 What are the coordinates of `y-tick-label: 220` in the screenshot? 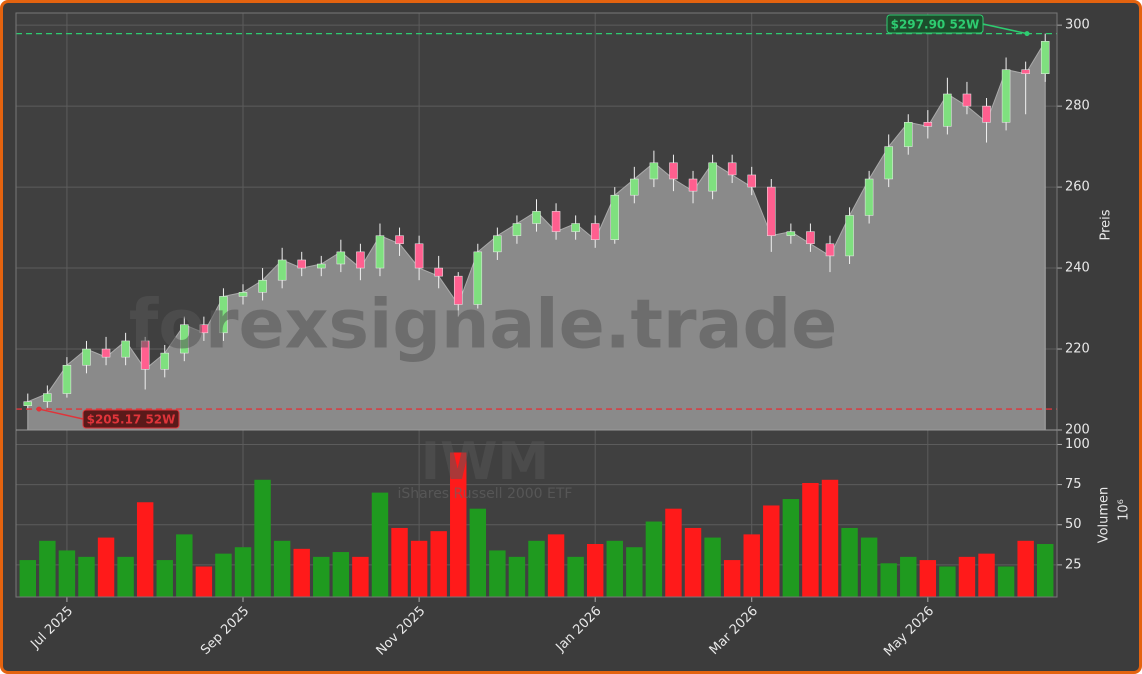 It's located at (1077, 349).